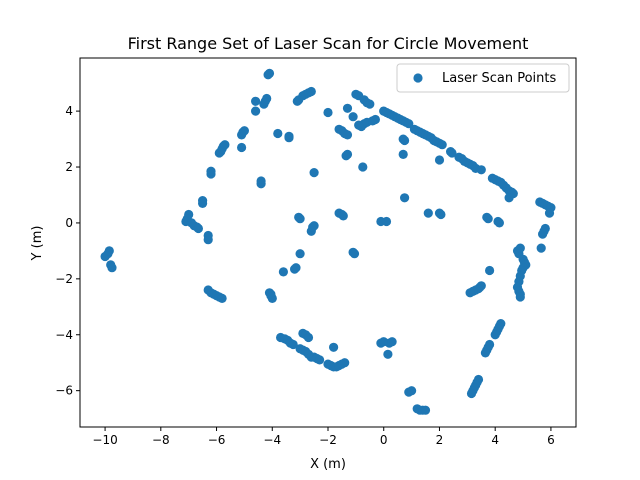 This screenshot has height=480, width=640. What do you see at coordinates (69, 223) in the screenshot?
I see `y-tick-label: 0` at bounding box center [69, 223].